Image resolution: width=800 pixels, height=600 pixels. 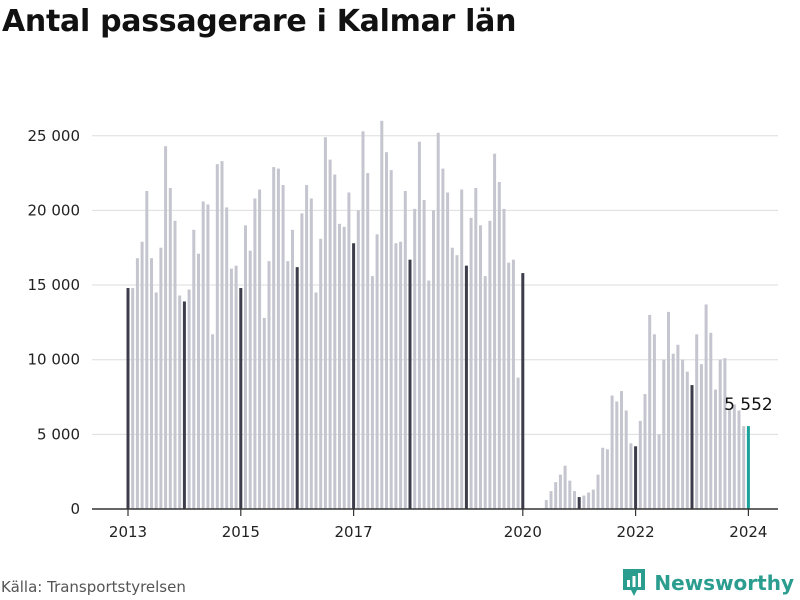 I want to click on chart-title: Antal passagerare i Kalmar län, so click(x=259, y=21).